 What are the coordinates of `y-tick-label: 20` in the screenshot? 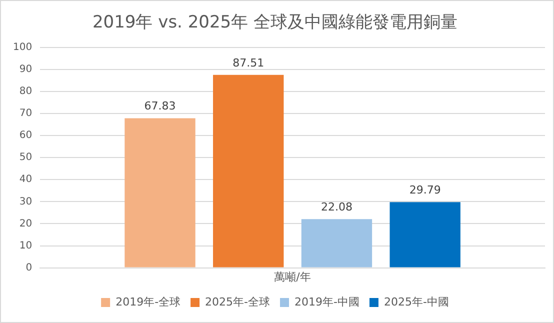 It's located at (25, 224).